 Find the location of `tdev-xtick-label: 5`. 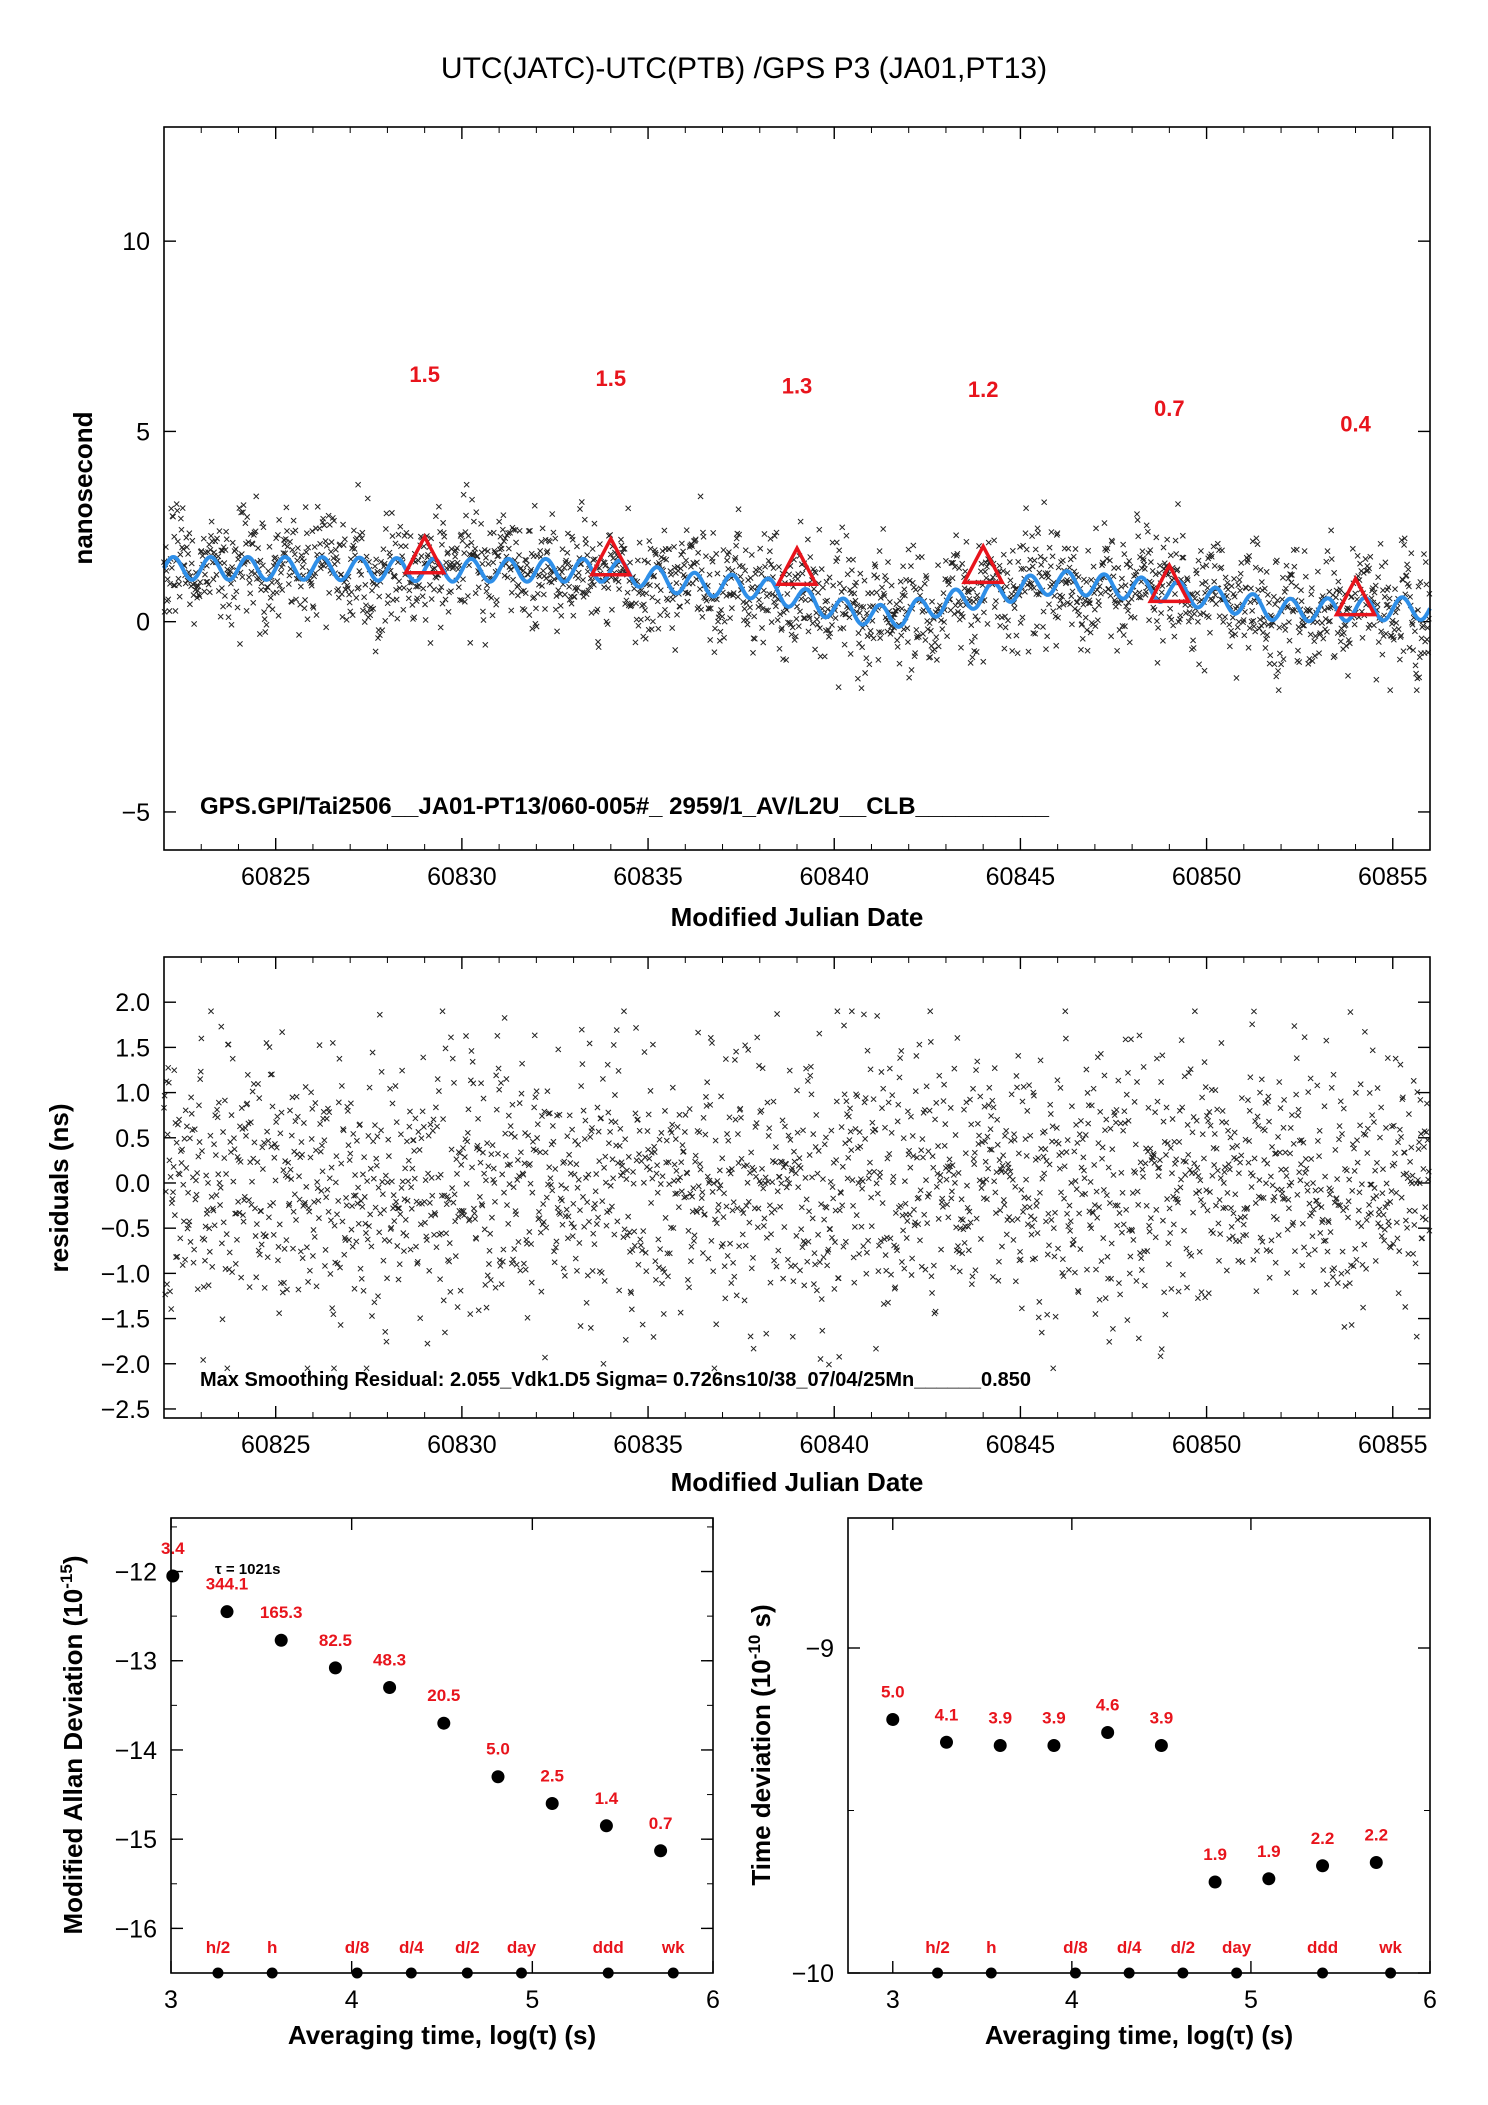

tdev-xtick-label: 5 is located at coordinates (1251, 2000).